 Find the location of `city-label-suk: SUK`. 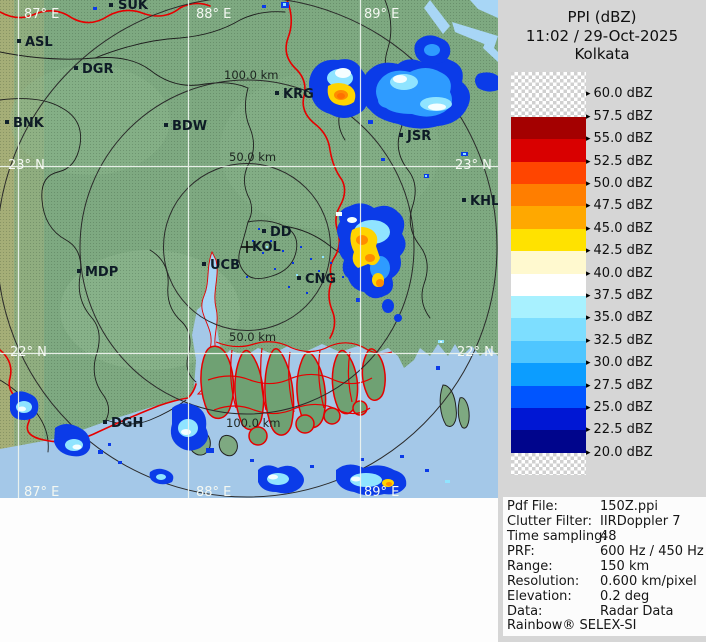

city-label-suk: SUK is located at coordinates (133, 6).